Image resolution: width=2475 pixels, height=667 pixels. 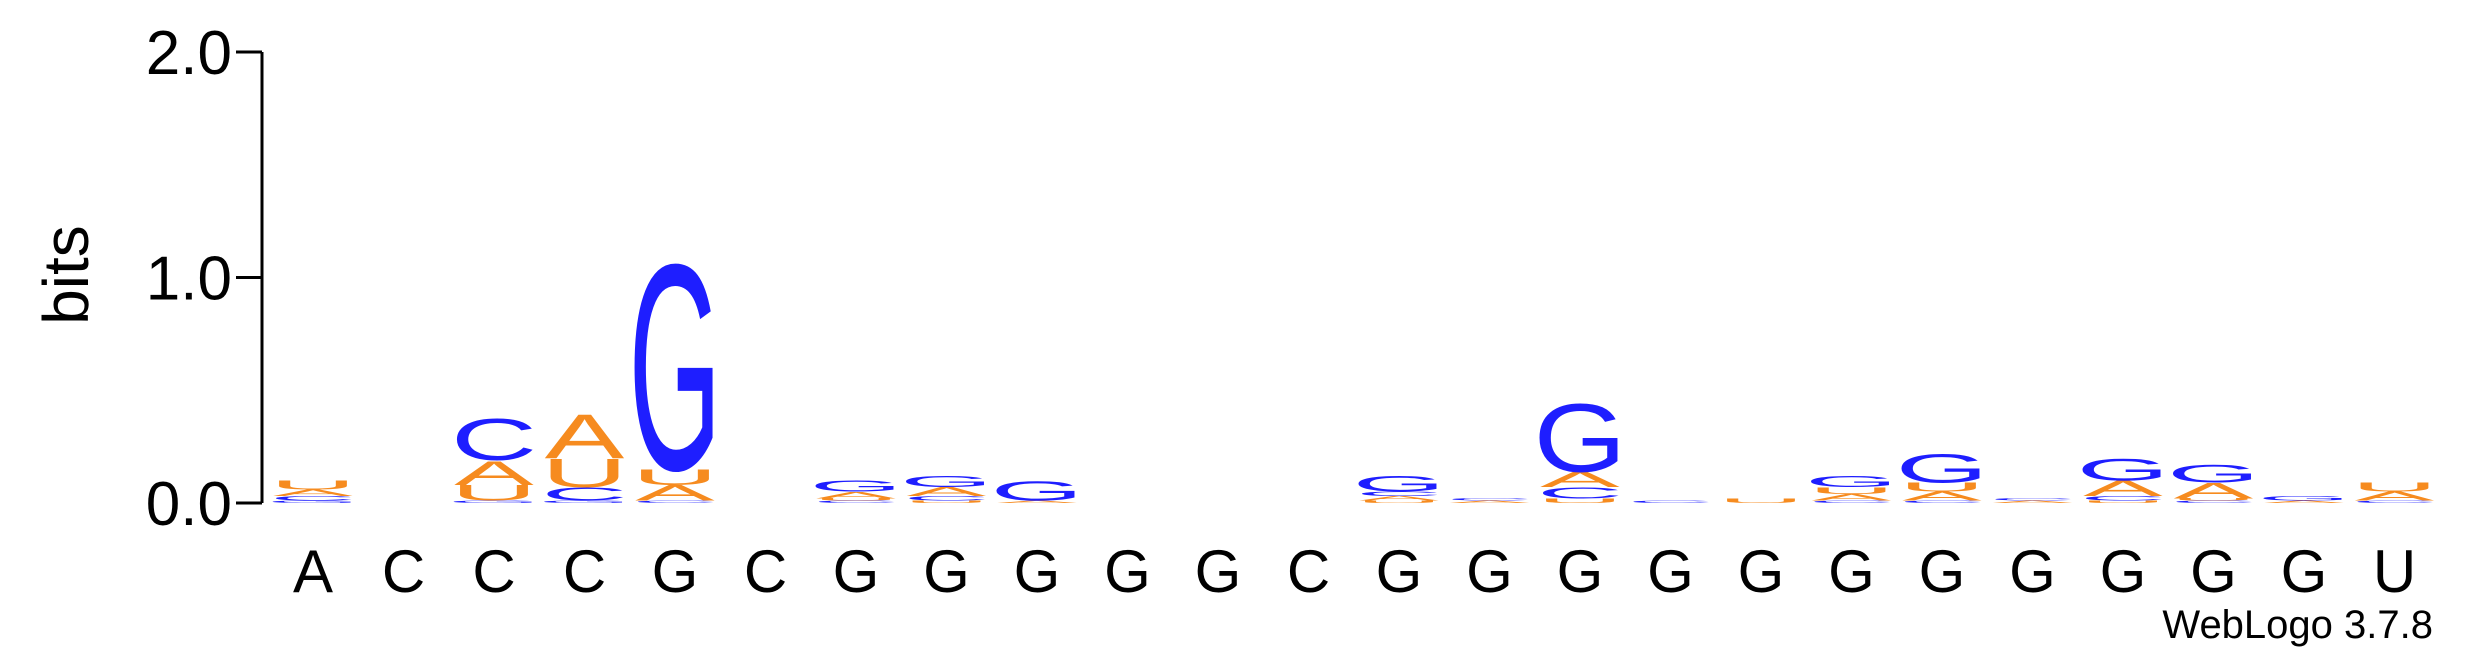 I want to click on y-axis-label: bits, so click(x=66, y=275).